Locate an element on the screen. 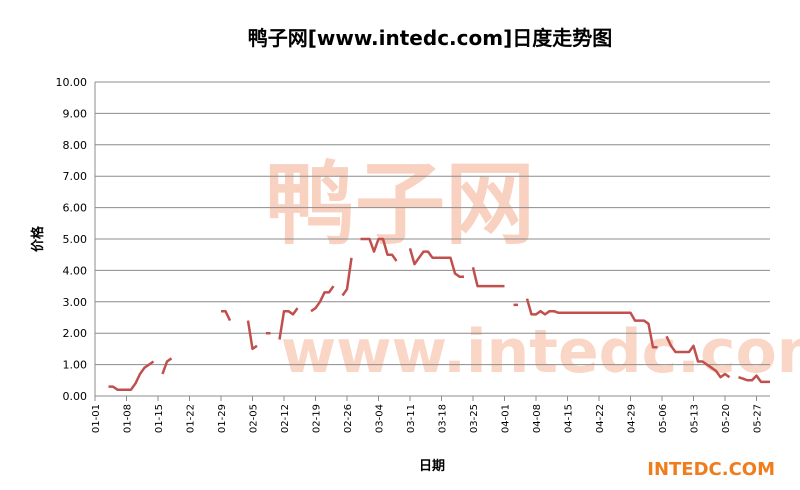 The width and height of the screenshot is (800, 490). x-tick-label: 01-08 is located at coordinates (128, 418).